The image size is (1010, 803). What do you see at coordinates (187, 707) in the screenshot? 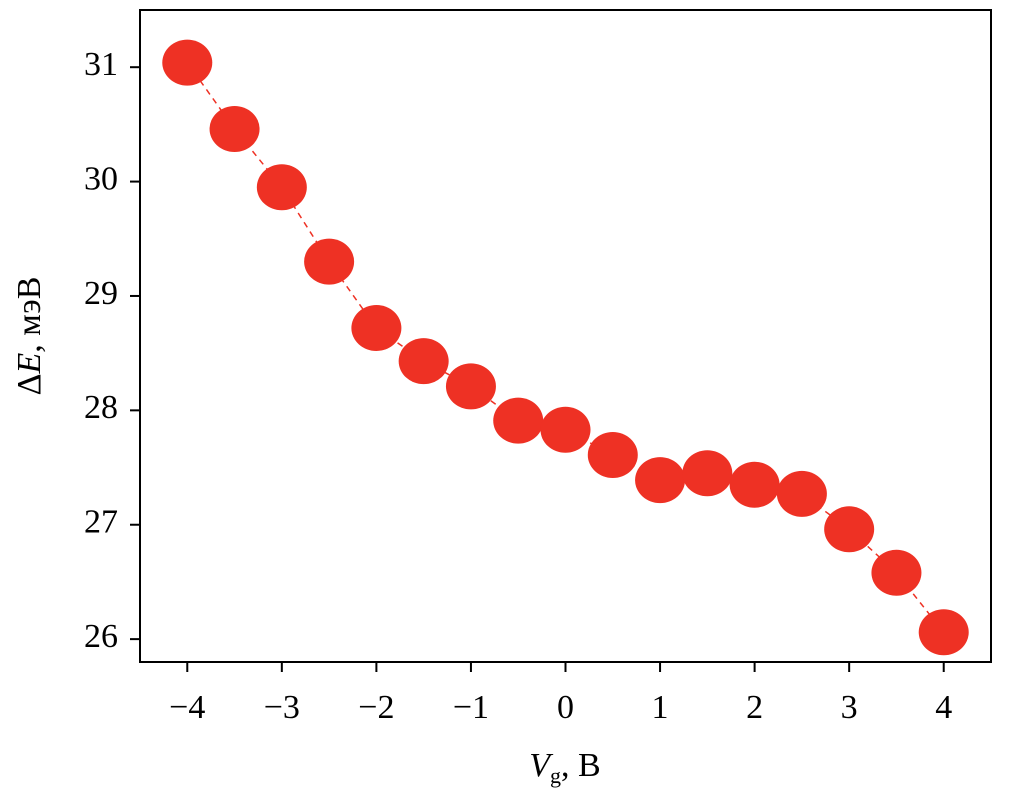
I see `x-tick-label: −4` at bounding box center [187, 707].